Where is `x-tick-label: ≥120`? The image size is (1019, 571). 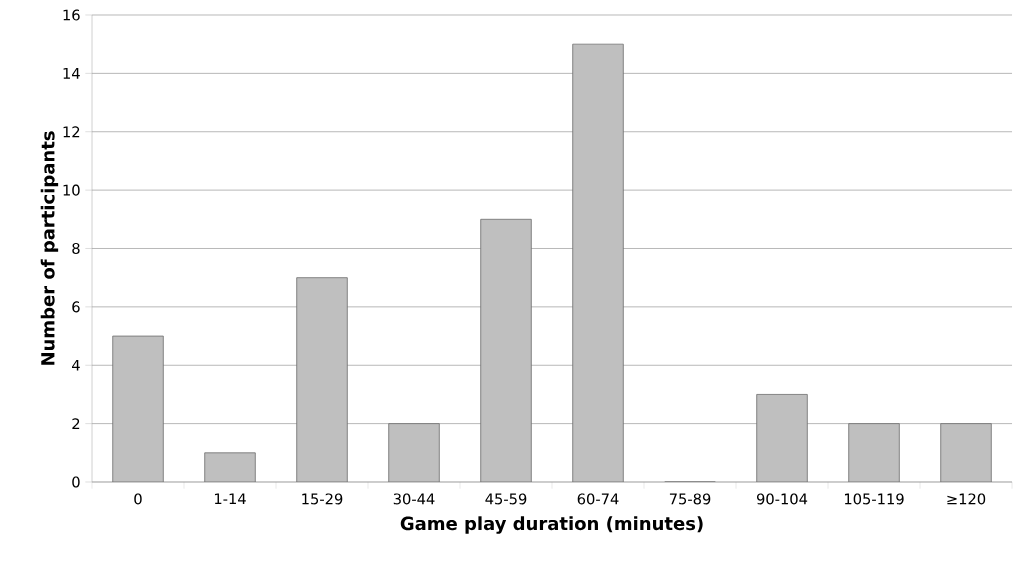
x-tick-label: ≥120 is located at coordinates (966, 499).